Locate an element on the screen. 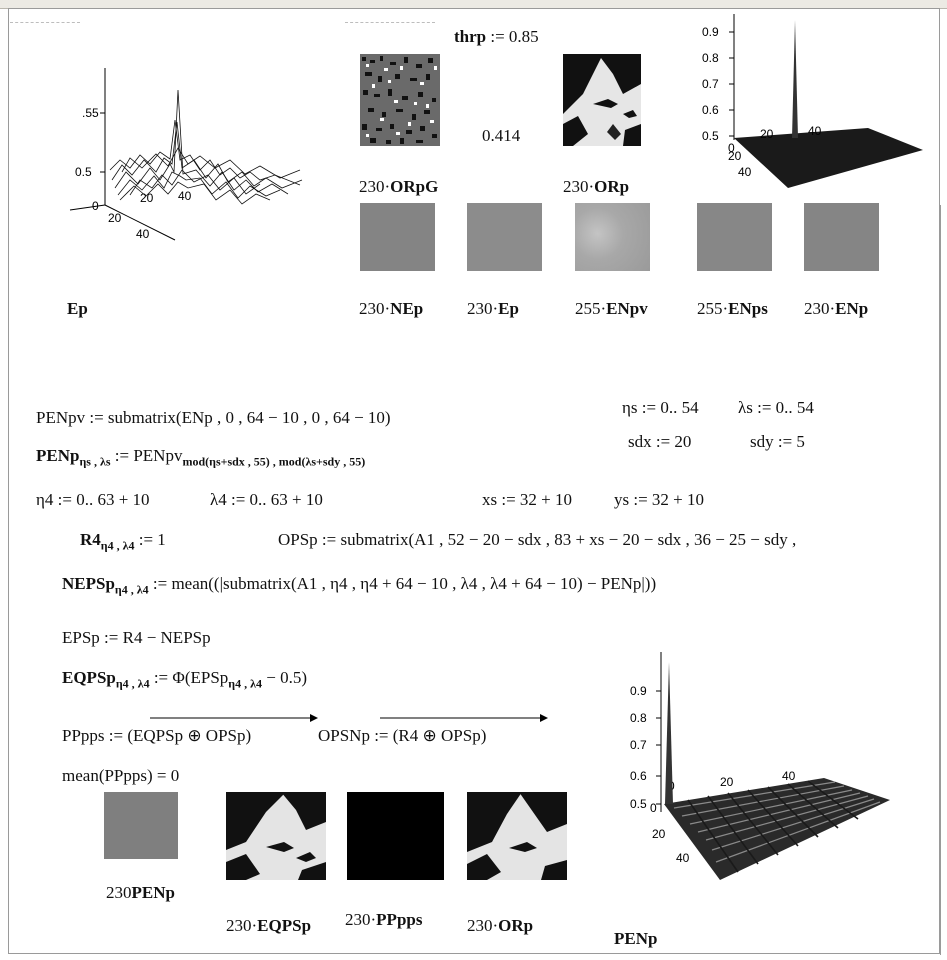 This screenshot has height=960, width=947. nep-label: 230·NEp is located at coordinates (391, 308).